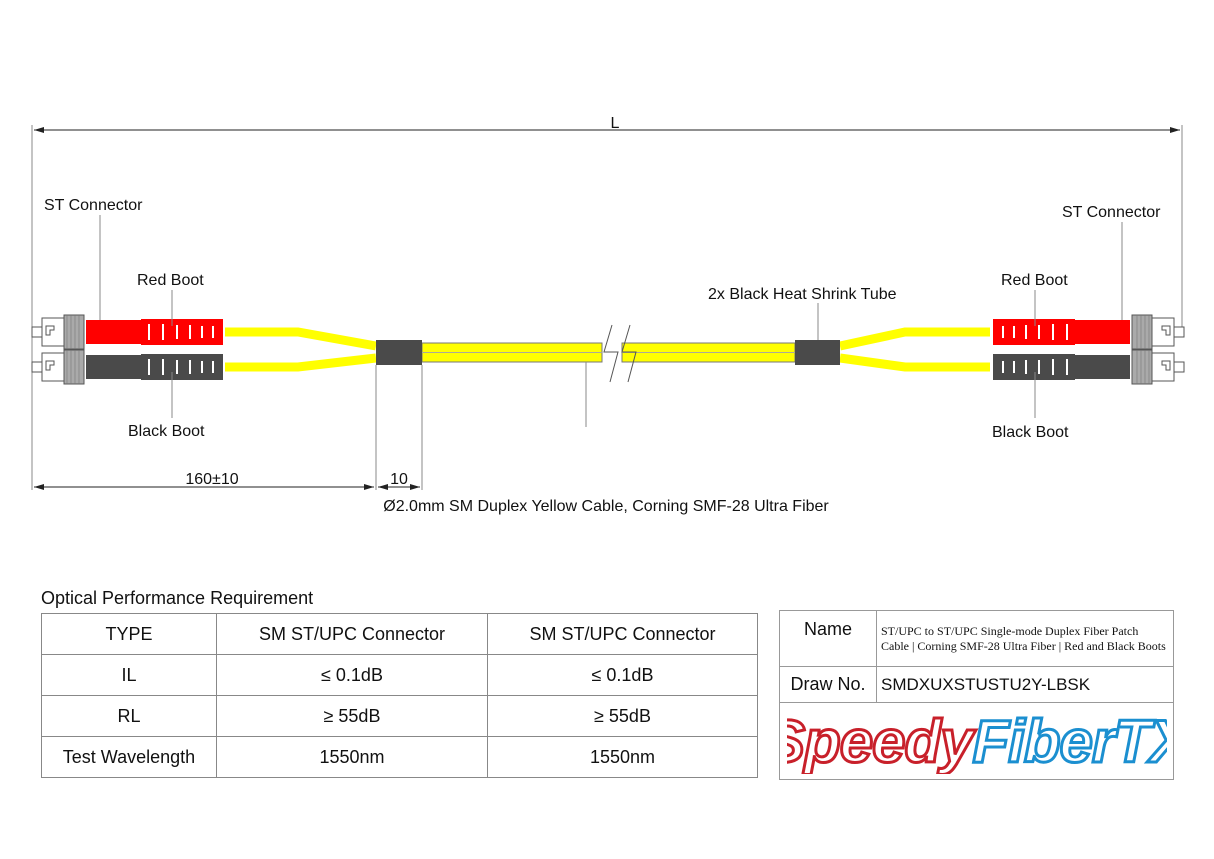 The width and height of the screenshot is (1214, 859). What do you see at coordinates (129, 634) in the screenshot?
I see `cell: TYPE` at bounding box center [129, 634].